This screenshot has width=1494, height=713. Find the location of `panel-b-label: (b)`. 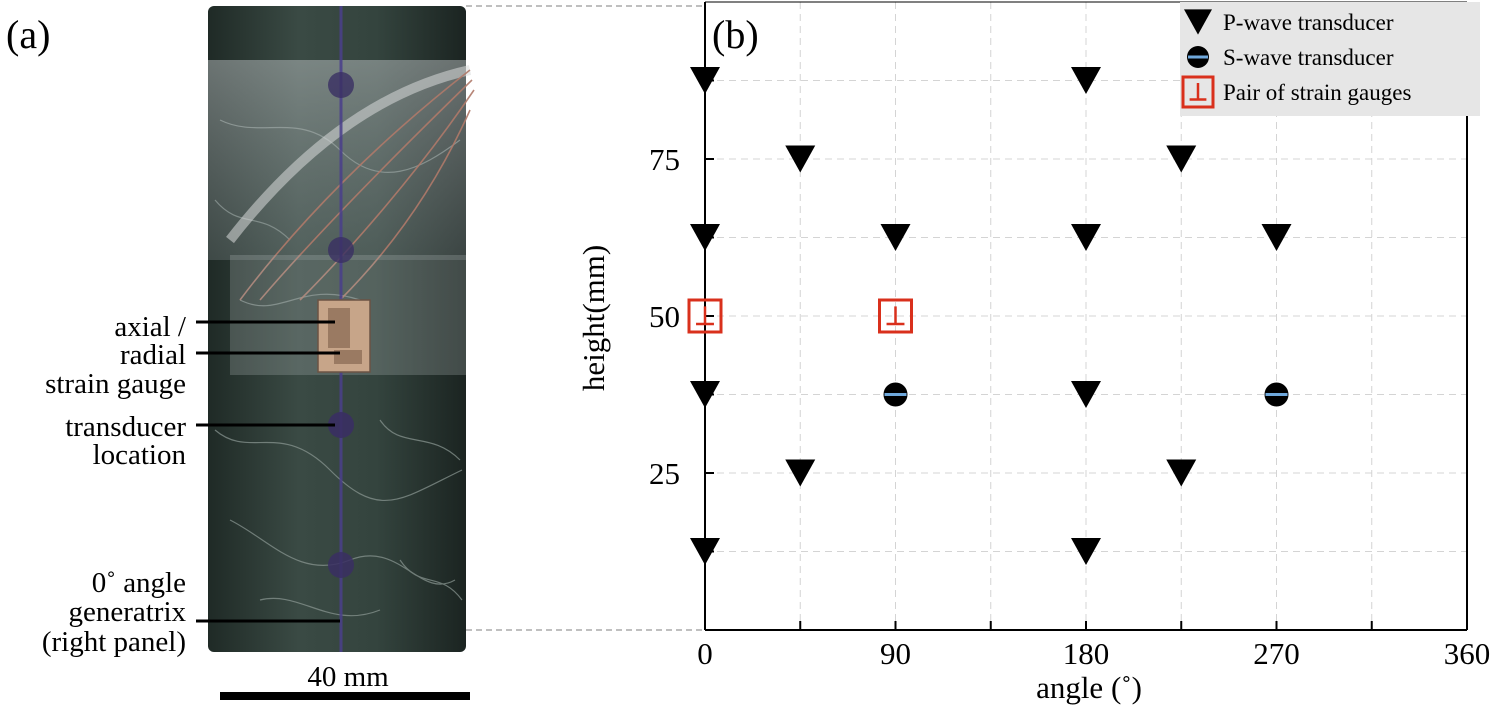

panel-b-label: (b) is located at coordinates (735, 34).